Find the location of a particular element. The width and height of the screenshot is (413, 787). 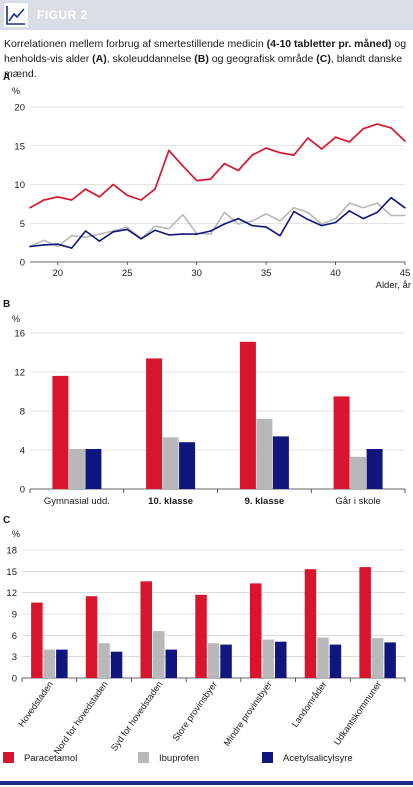

y-unit-label-c: % is located at coordinates (16, 534).